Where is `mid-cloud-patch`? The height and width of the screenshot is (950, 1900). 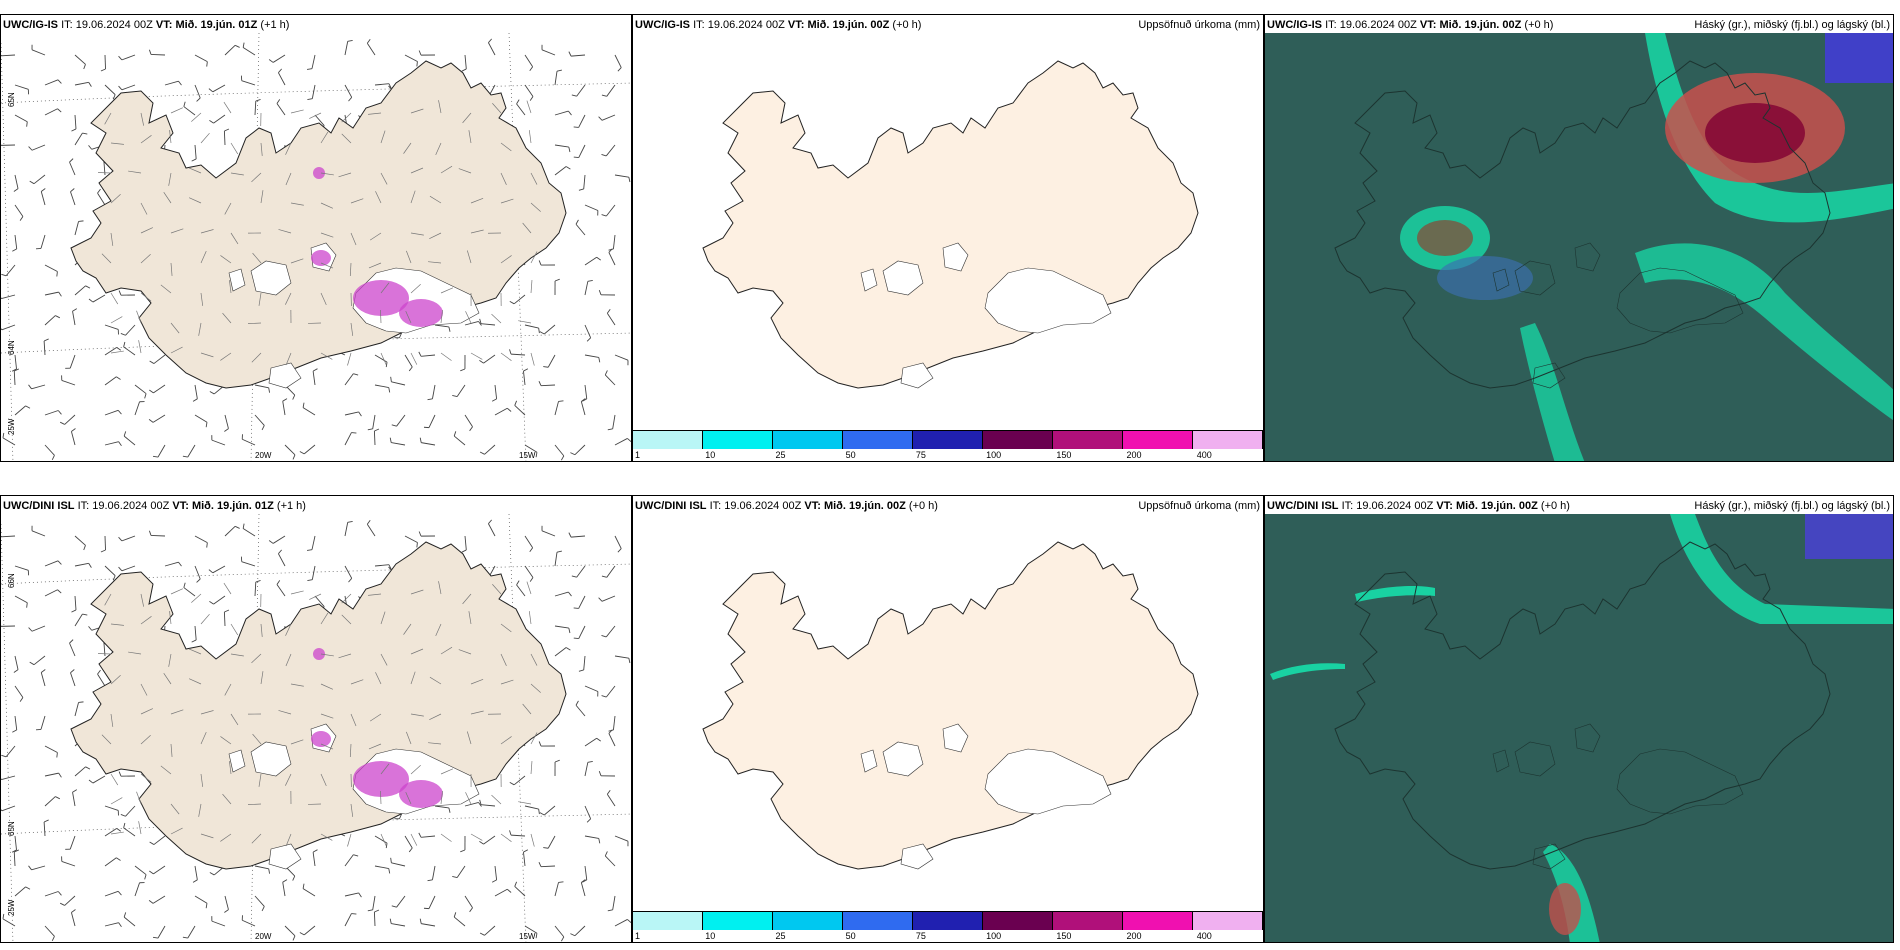
mid-cloud-patch is located at coordinates (1485, 278).